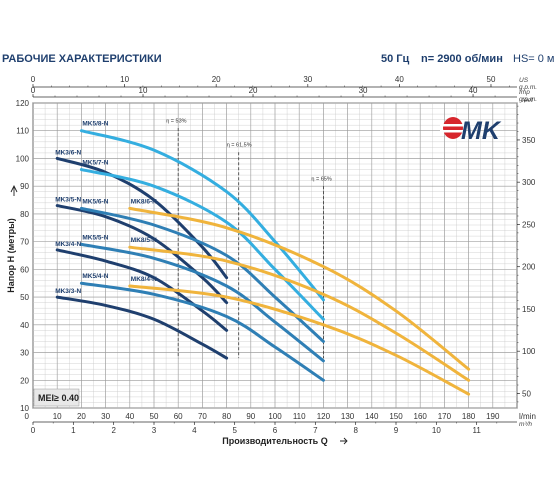  What do you see at coordinates (124, 79) in the screenshot?
I see `us-gpm-tick-label: 10` at bounding box center [124, 79].